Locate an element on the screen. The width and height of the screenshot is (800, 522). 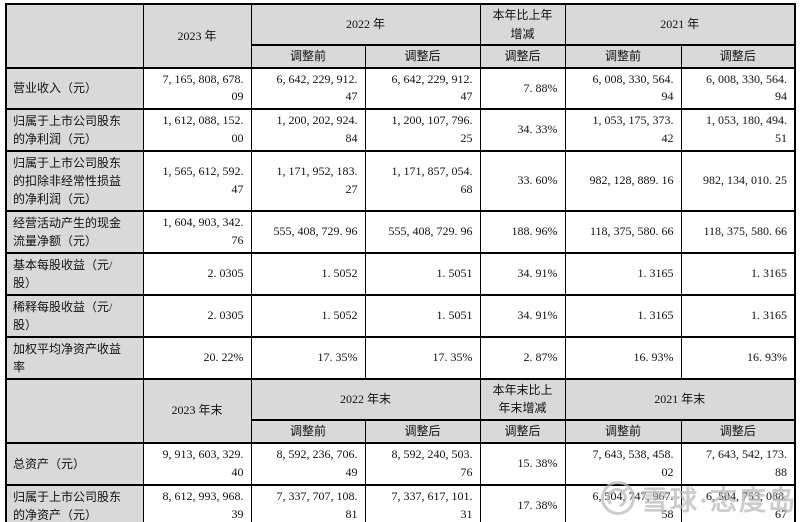
subheader-2021-end-post: 调整后 is located at coordinates (738, 431).